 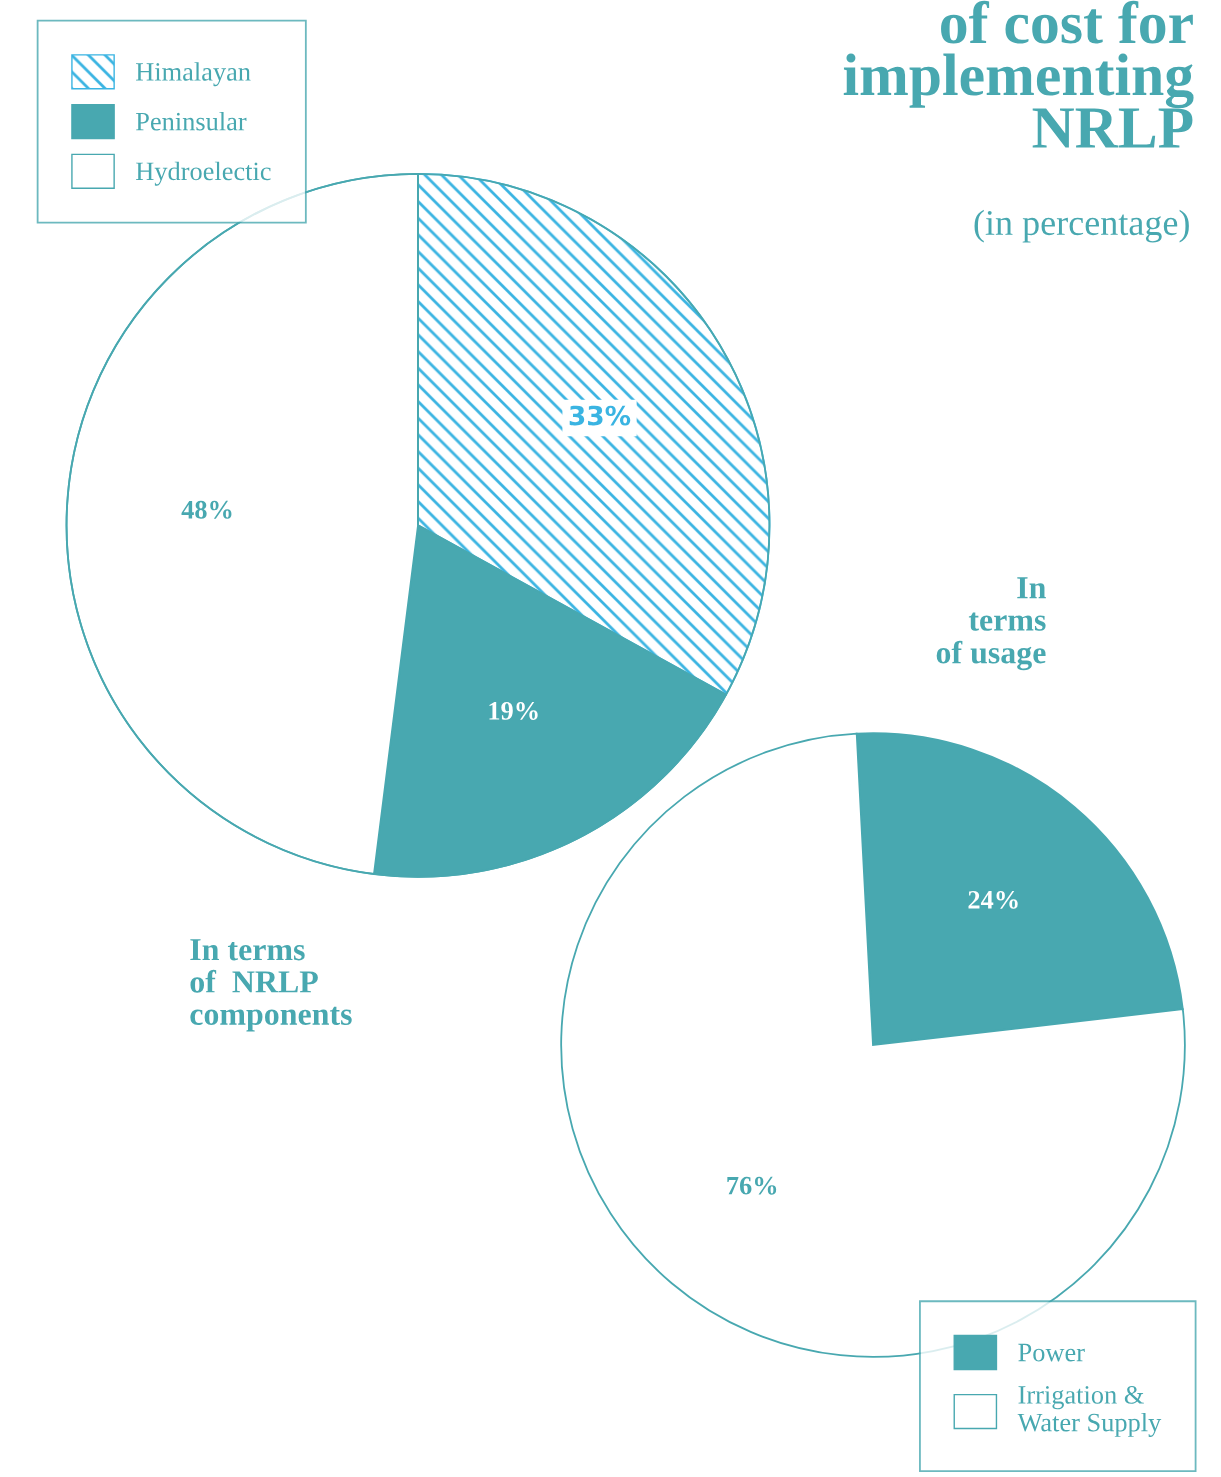 What do you see at coordinates (203, 173) in the screenshot?
I see `legend-label: Hydroelectic` at bounding box center [203, 173].